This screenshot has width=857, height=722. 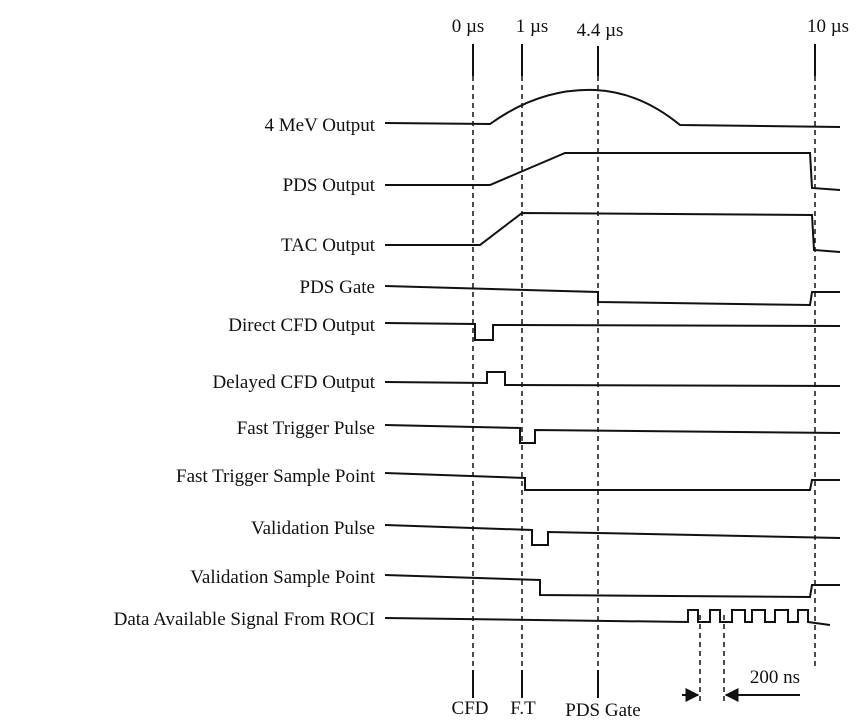 I want to click on signal-label: Delayed CFD Output, so click(x=293, y=382).